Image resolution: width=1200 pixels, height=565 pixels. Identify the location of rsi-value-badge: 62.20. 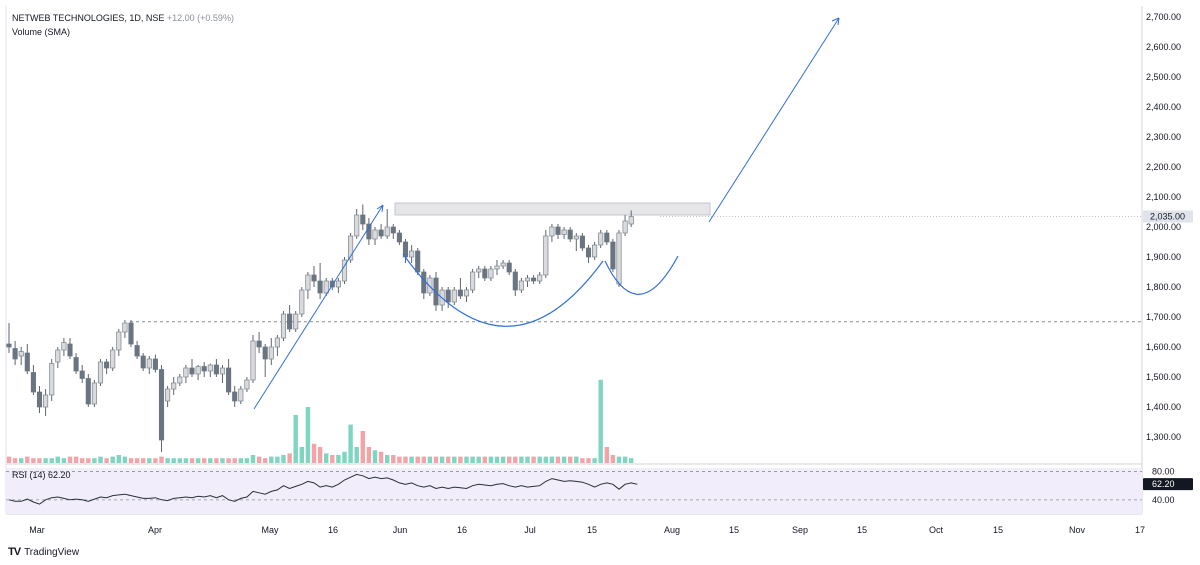
(1168, 484).